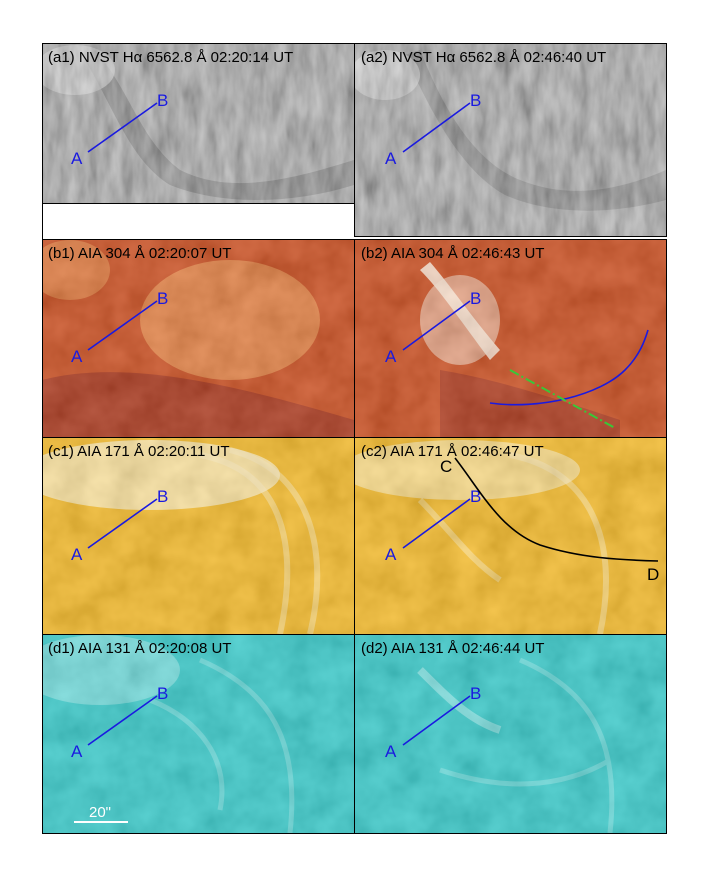  I want to click on slit-a2: AB, so click(433, 129).